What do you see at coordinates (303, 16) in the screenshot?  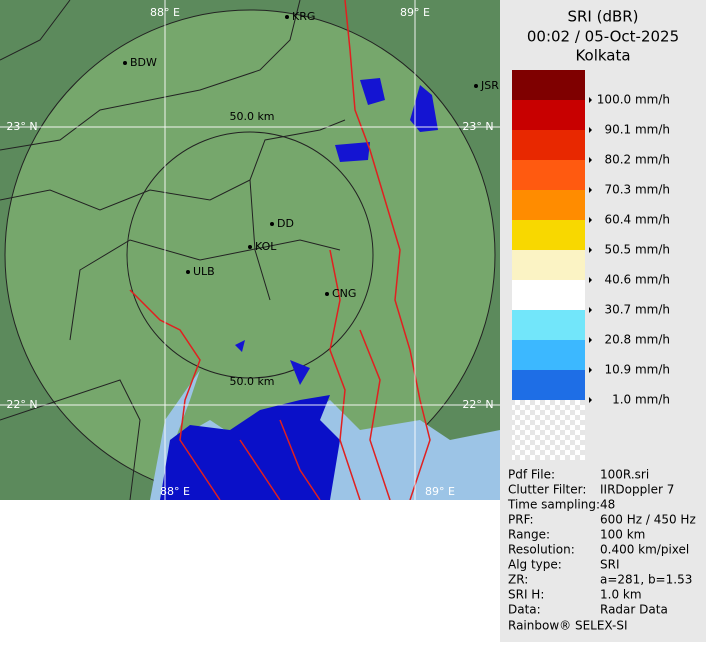 I see `city-label: KRG` at bounding box center [303, 16].